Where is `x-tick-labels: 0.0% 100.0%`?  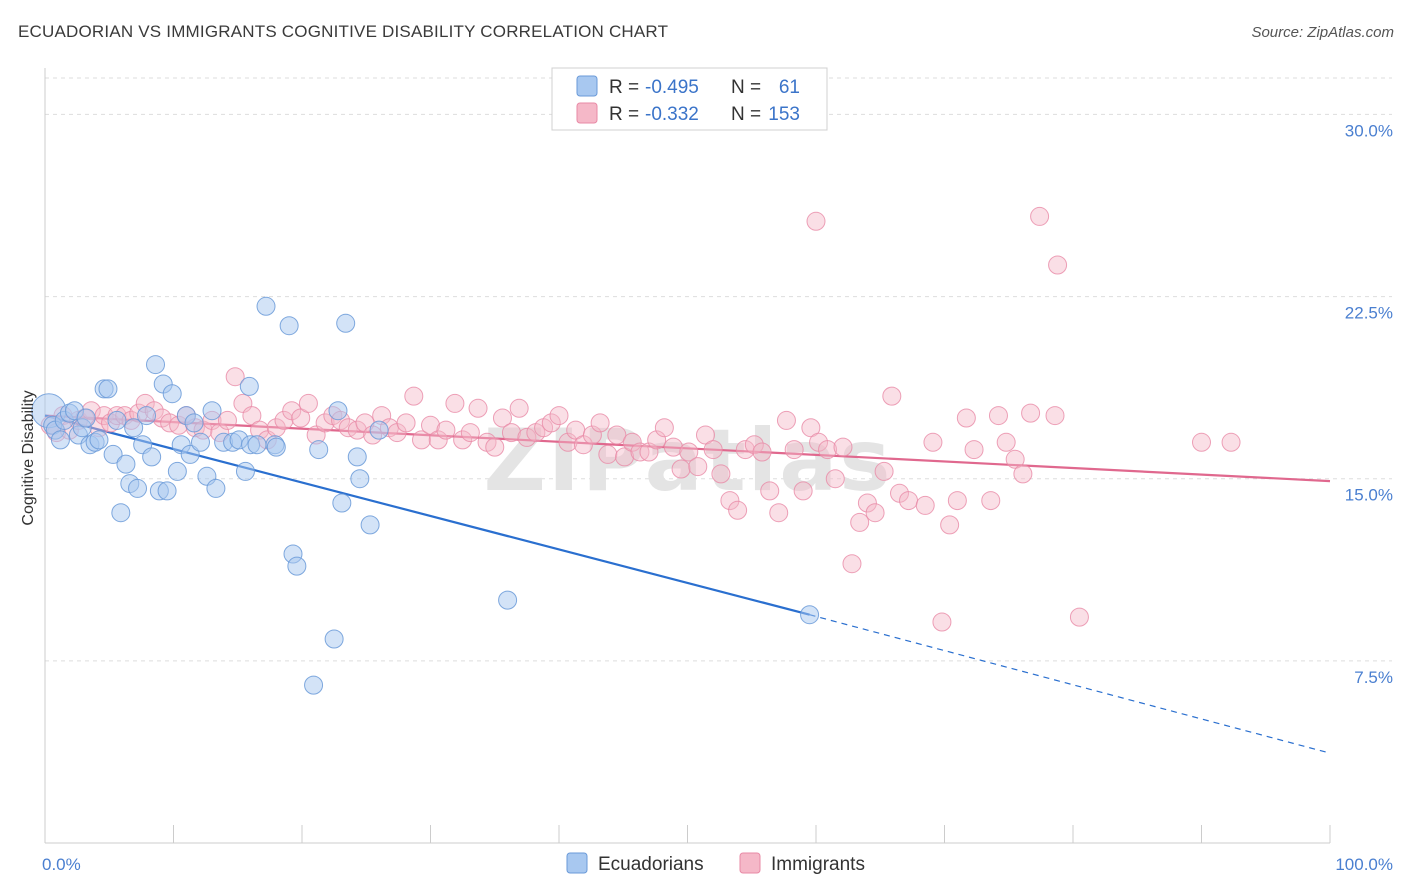
x-tick-labels: 0.0% 100.0% is located at coordinates (717, 864).